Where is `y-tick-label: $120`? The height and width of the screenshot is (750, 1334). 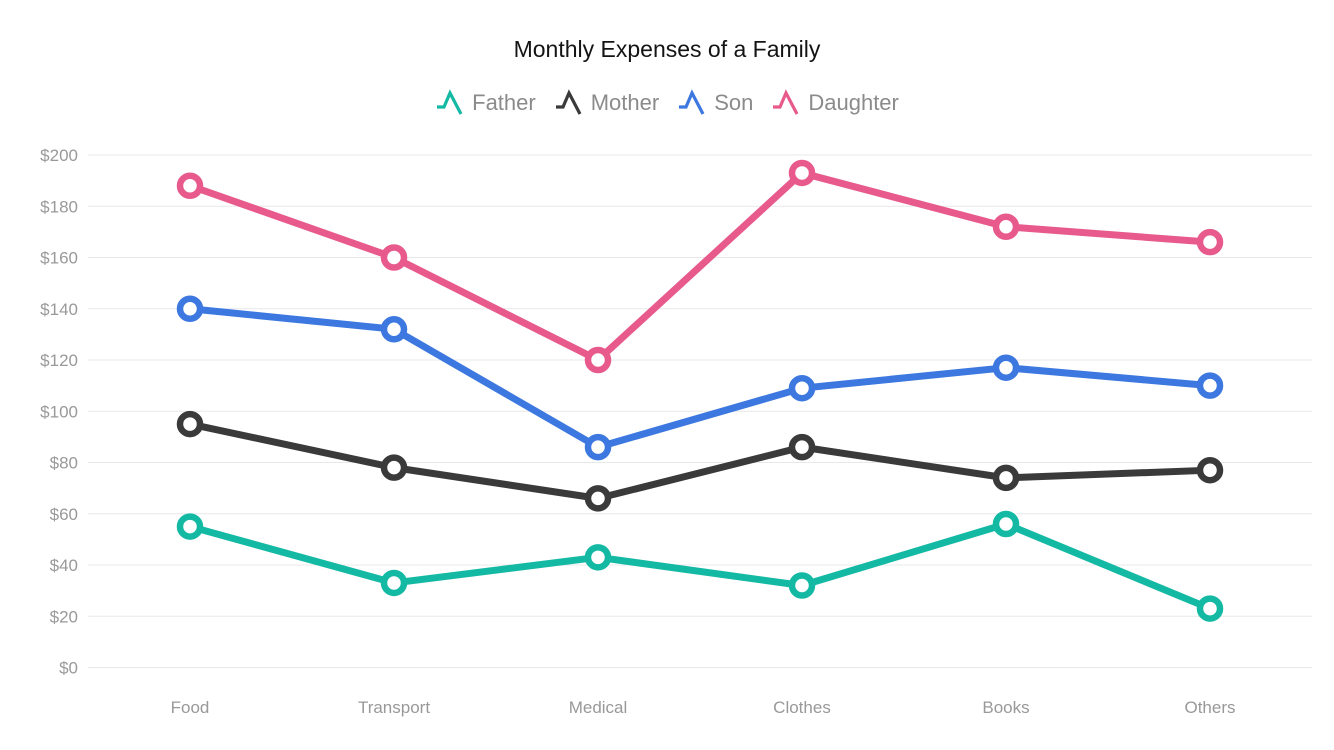 y-tick-label: $120 is located at coordinates (59, 360).